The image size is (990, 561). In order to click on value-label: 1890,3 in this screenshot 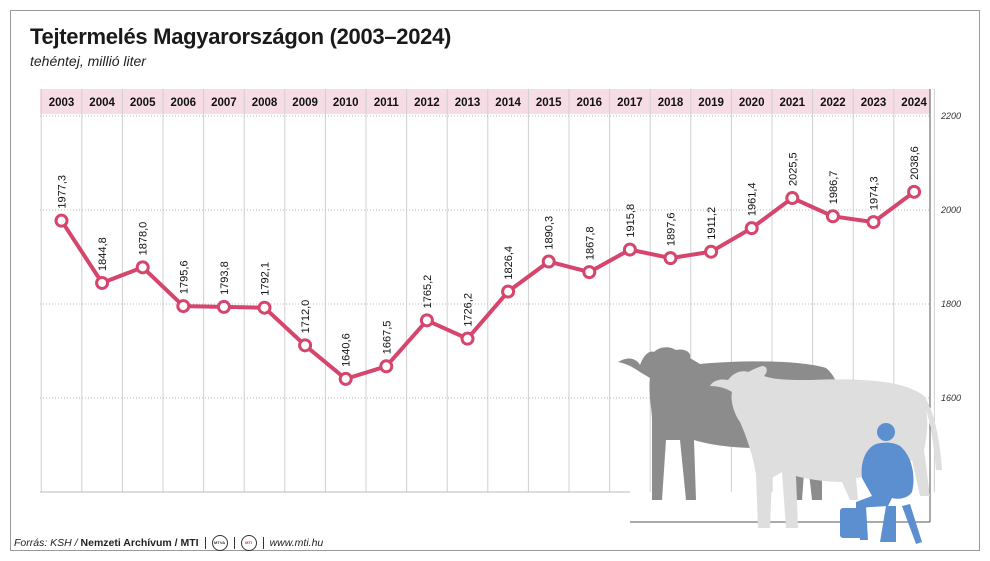, I will do `click(550, 233)`.